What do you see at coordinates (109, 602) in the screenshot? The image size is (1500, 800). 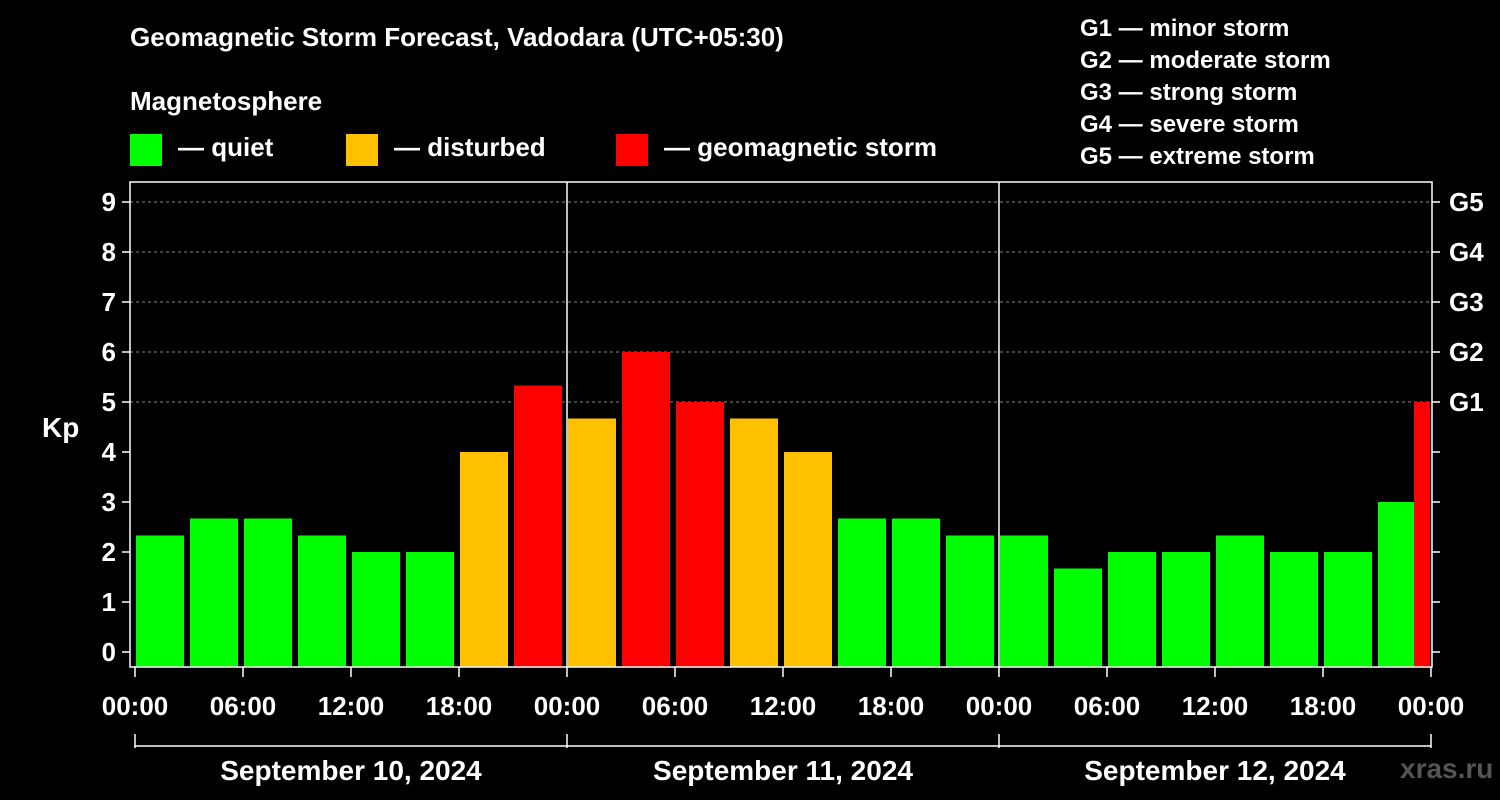 I see `y-tick-label-1: 1` at bounding box center [109, 602].